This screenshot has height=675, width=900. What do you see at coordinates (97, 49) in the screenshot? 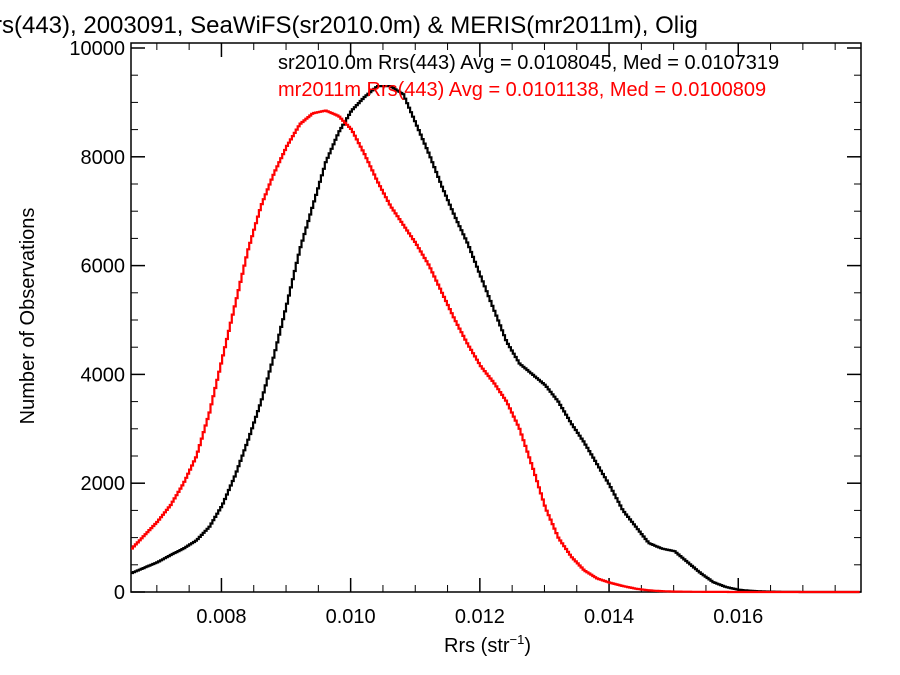
I see `y-tick-label: 10000` at bounding box center [97, 49].